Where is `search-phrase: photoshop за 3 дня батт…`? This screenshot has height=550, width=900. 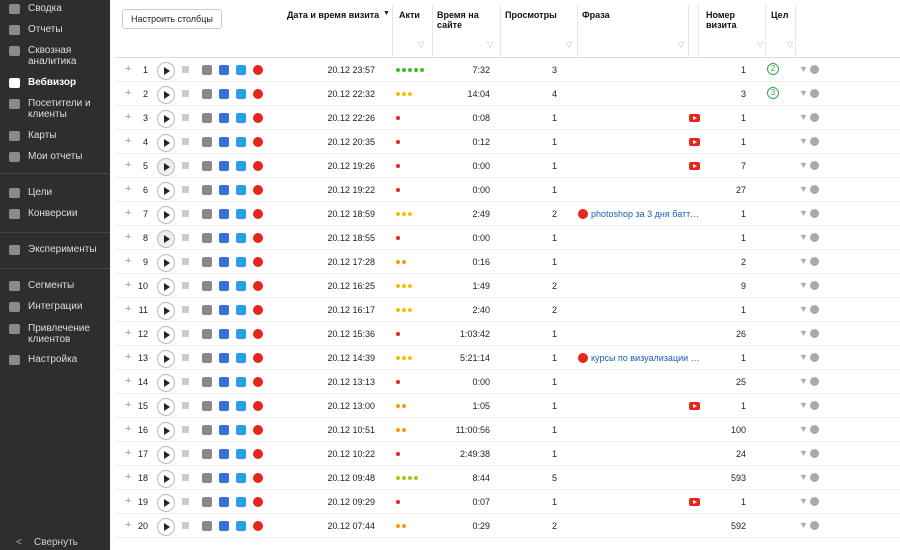
search-phrase: photoshop за 3 дня батт… is located at coordinates (645, 214).